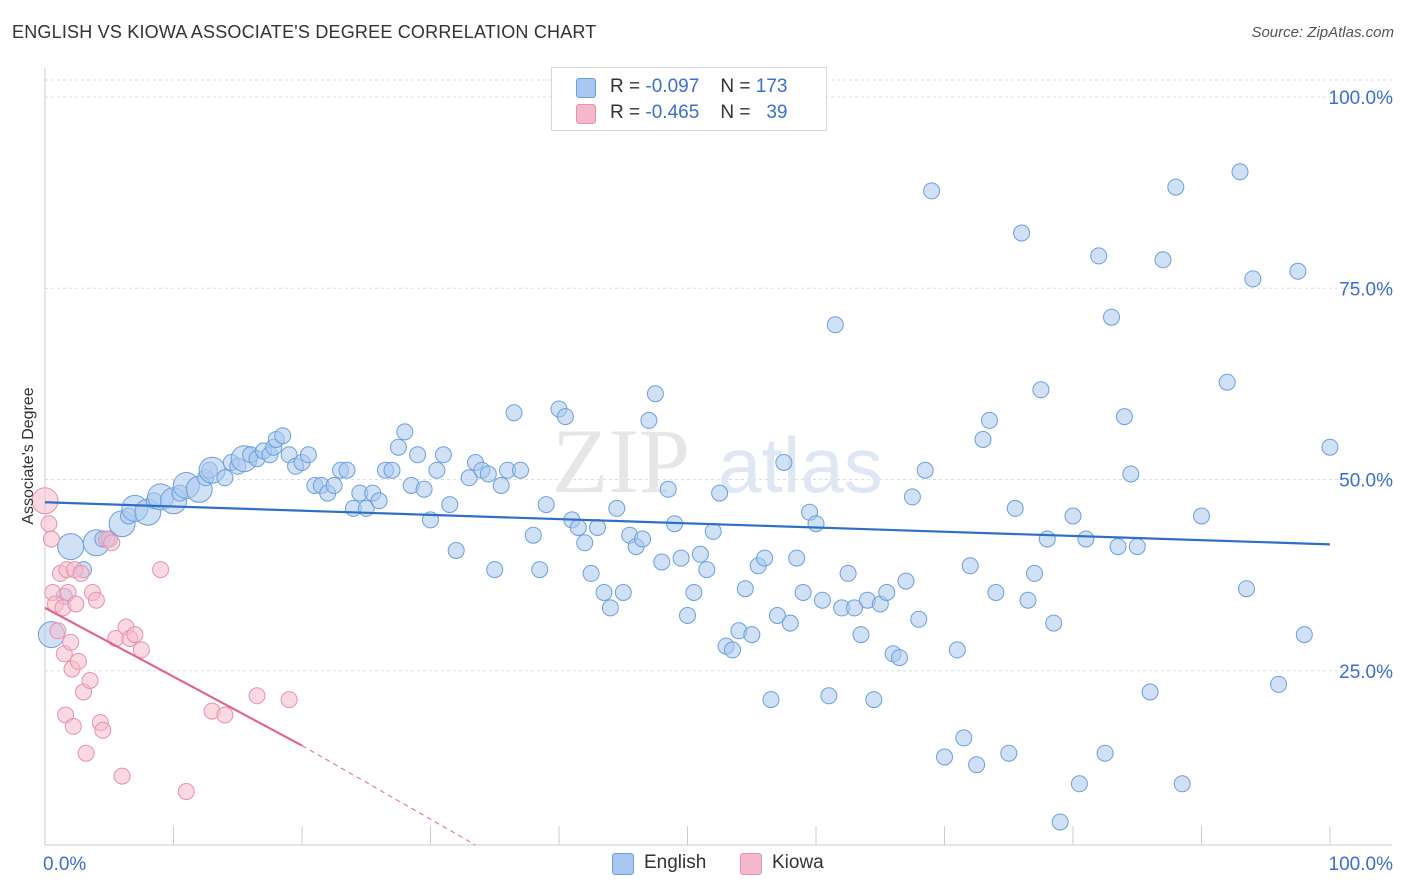 Image resolution: width=1406 pixels, height=892 pixels. Describe the element at coordinates (625, 86) in the screenshot. I see `english-r-label: R =` at that location.